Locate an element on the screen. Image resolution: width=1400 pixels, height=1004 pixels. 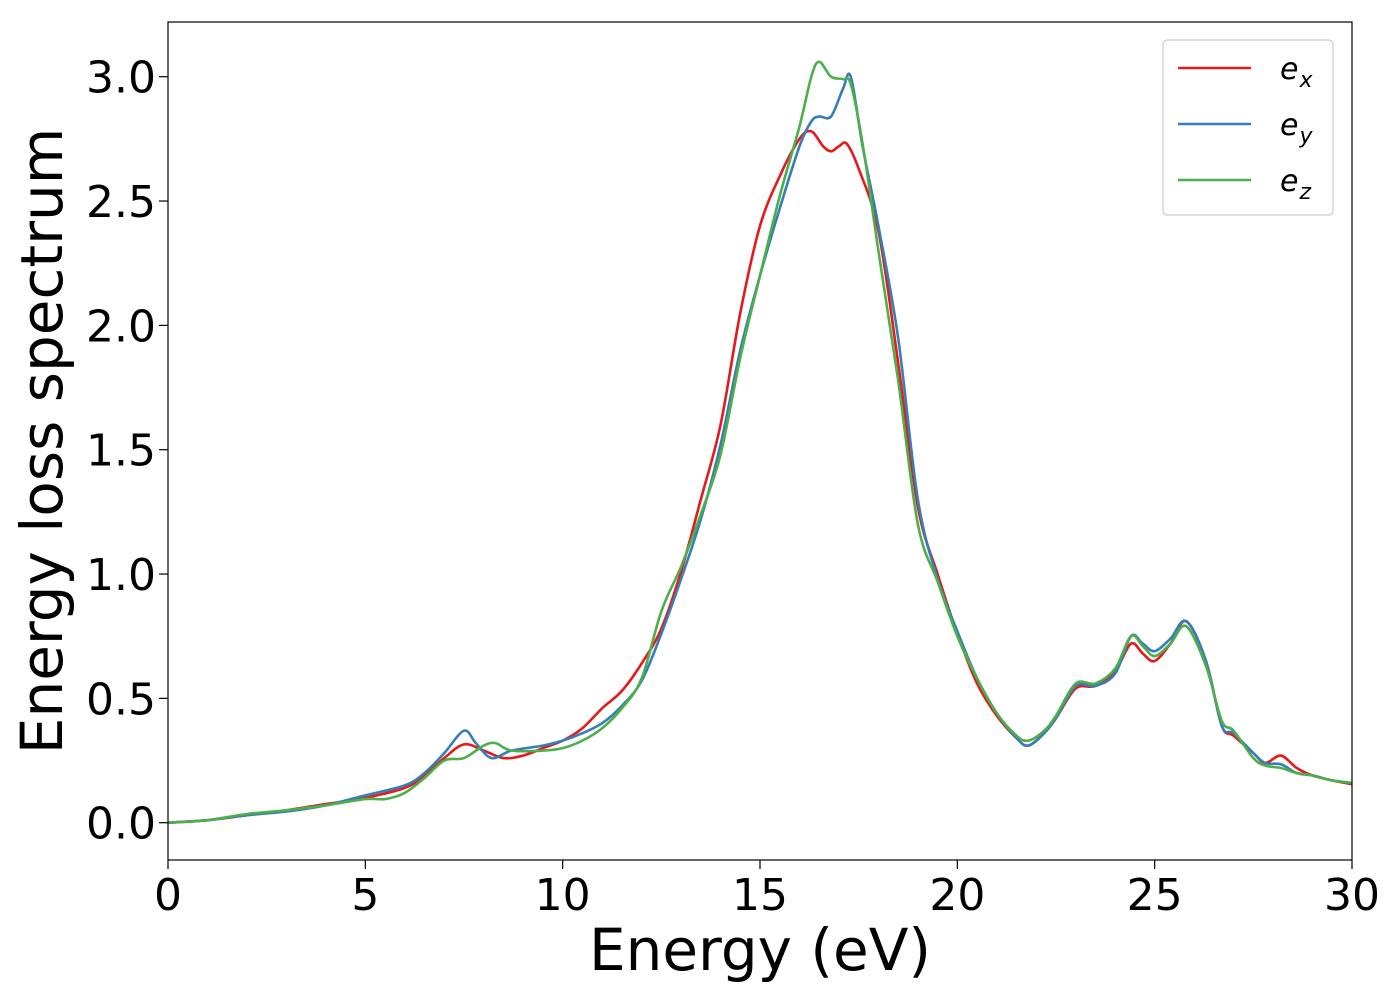
y-tick-label: 1.5 is located at coordinates (121, 451).